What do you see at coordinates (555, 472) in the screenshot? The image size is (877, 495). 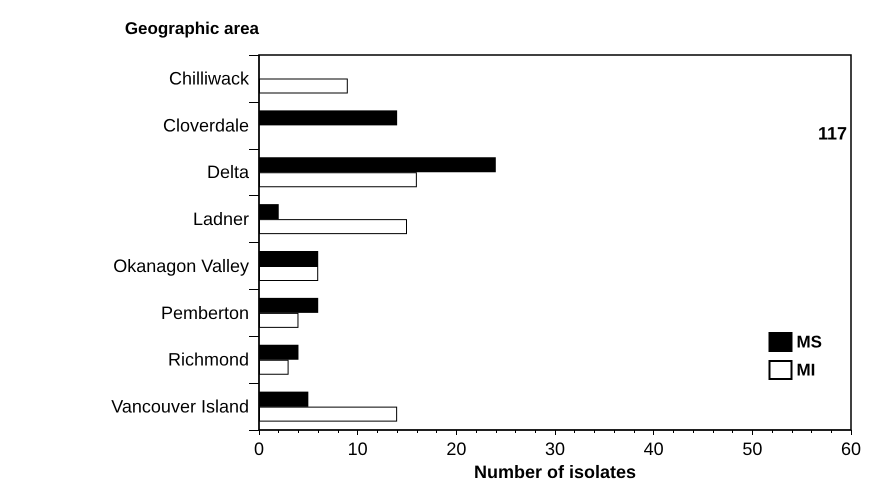 I see `x-axis-title: Number of isolates` at bounding box center [555, 472].